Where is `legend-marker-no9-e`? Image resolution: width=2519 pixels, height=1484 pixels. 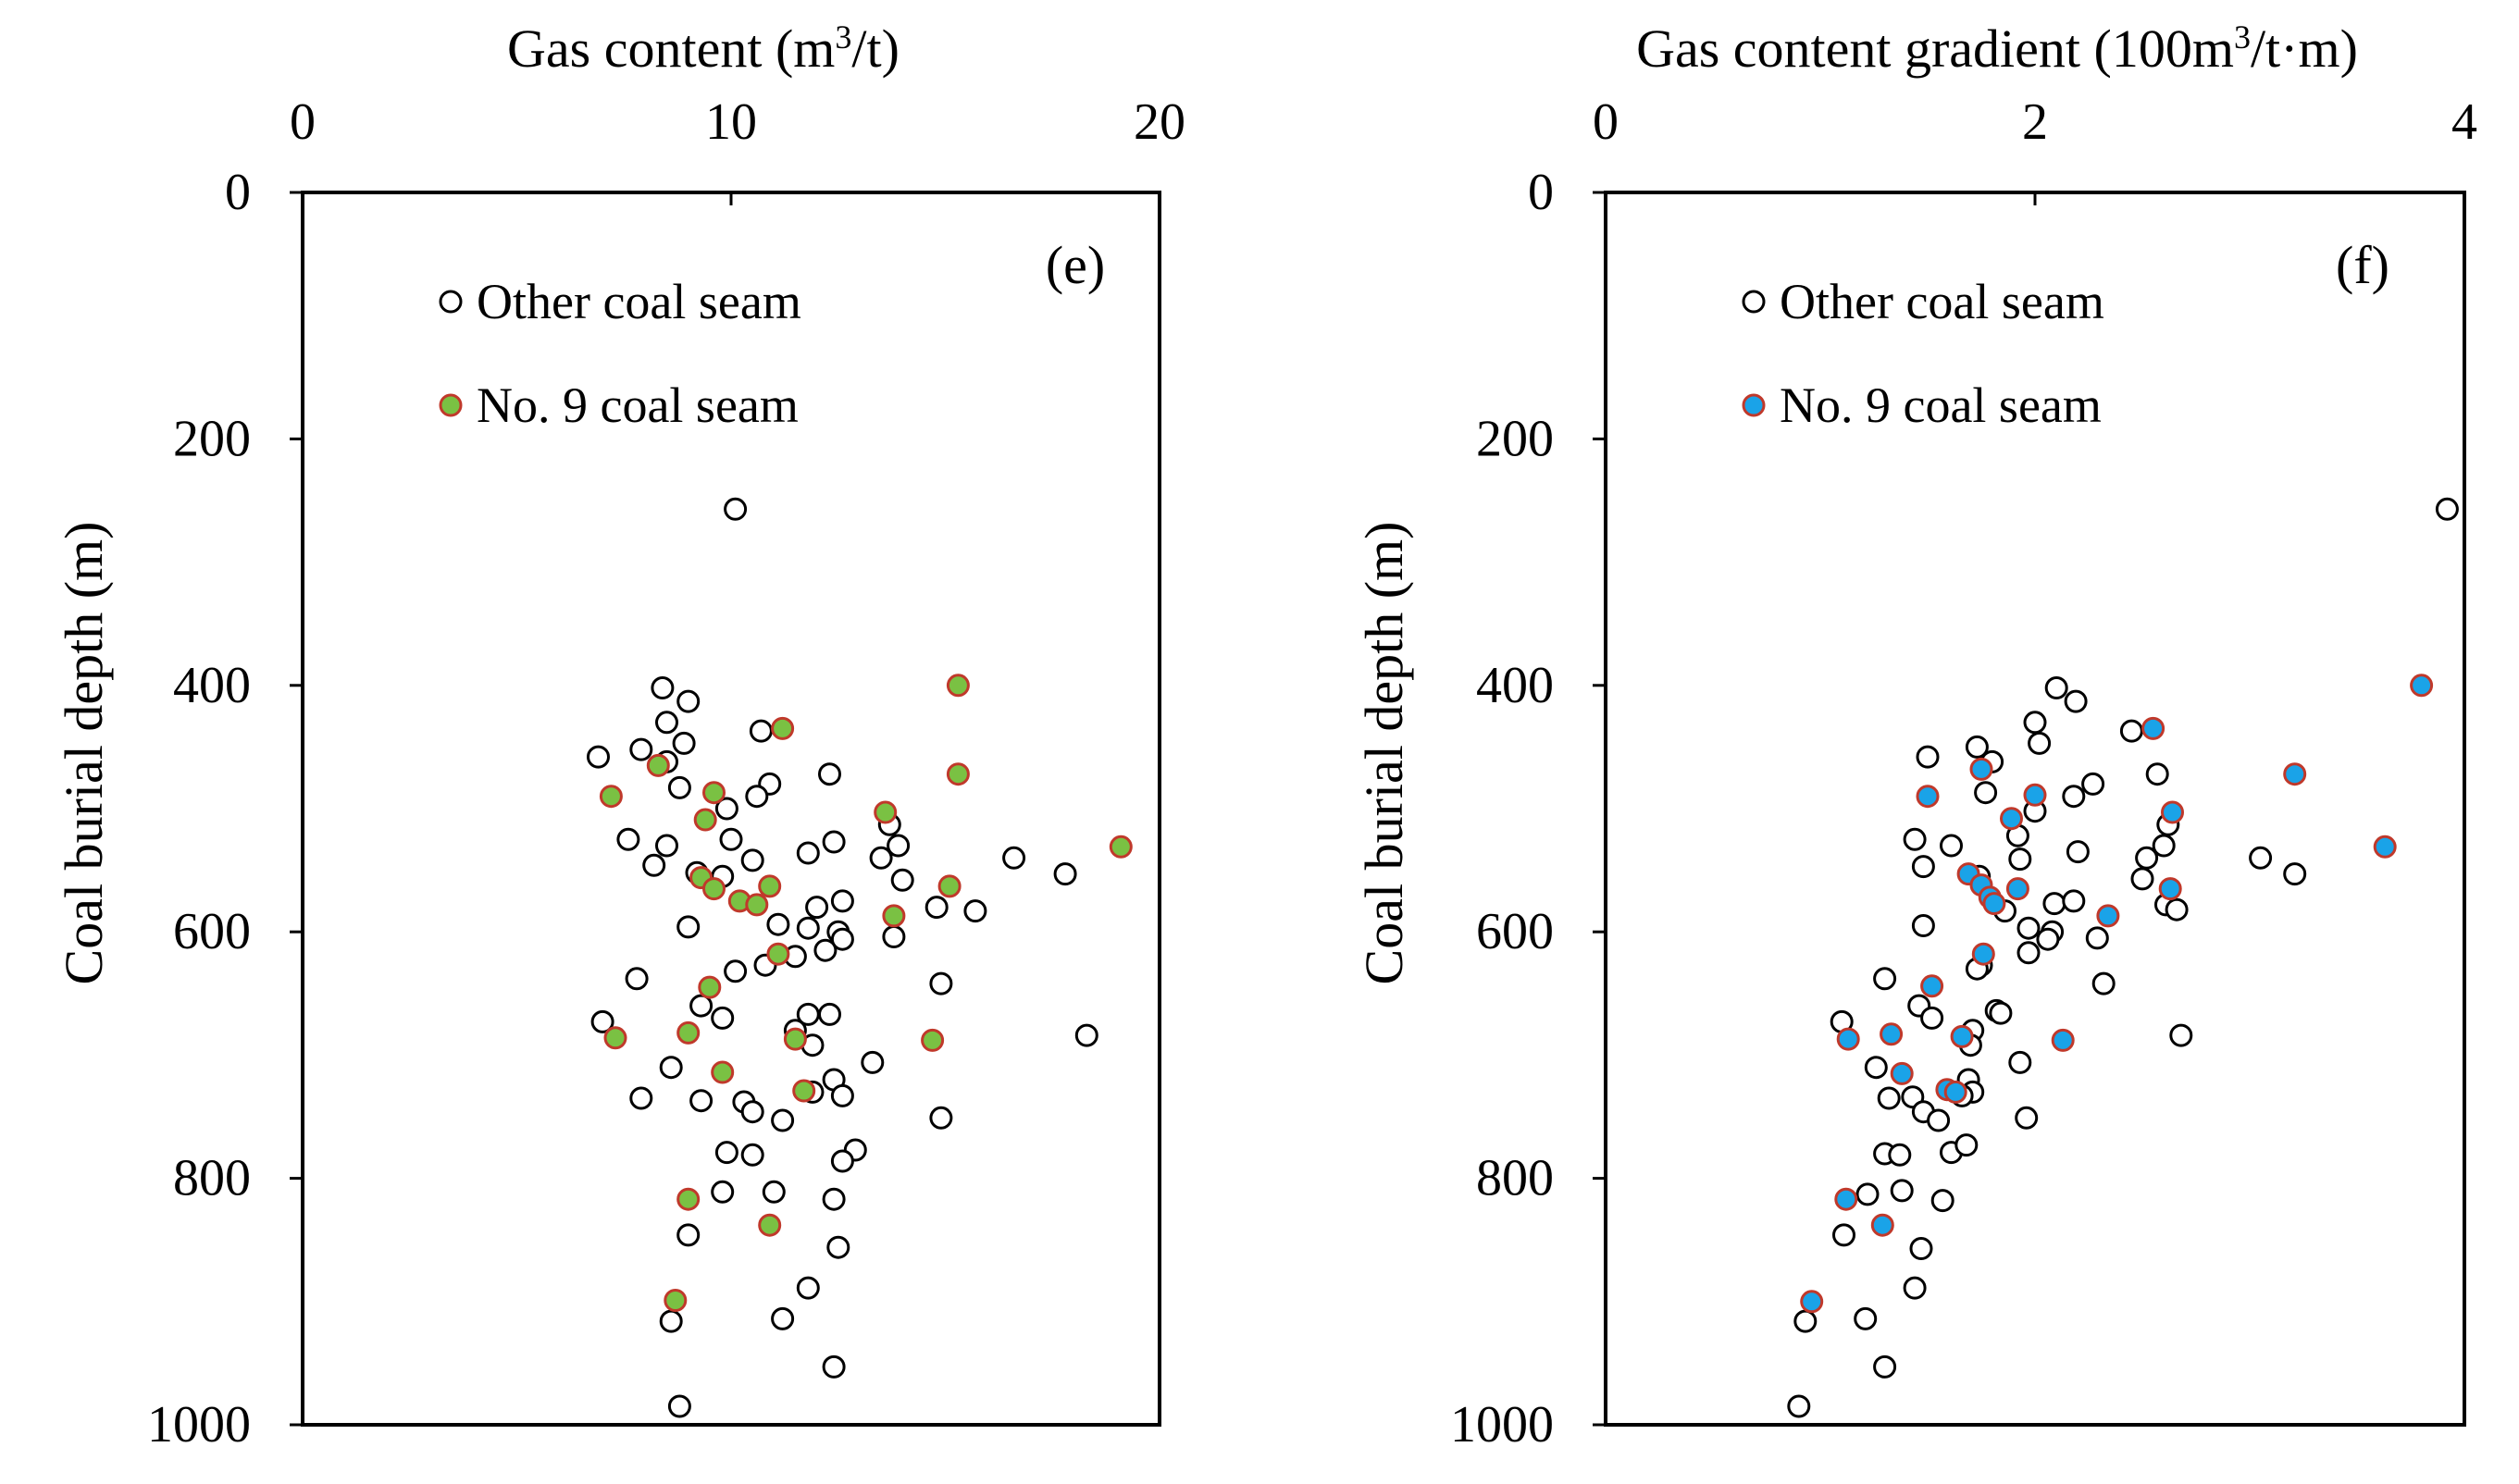
legend-marker-no9-e is located at coordinates (451, 405).